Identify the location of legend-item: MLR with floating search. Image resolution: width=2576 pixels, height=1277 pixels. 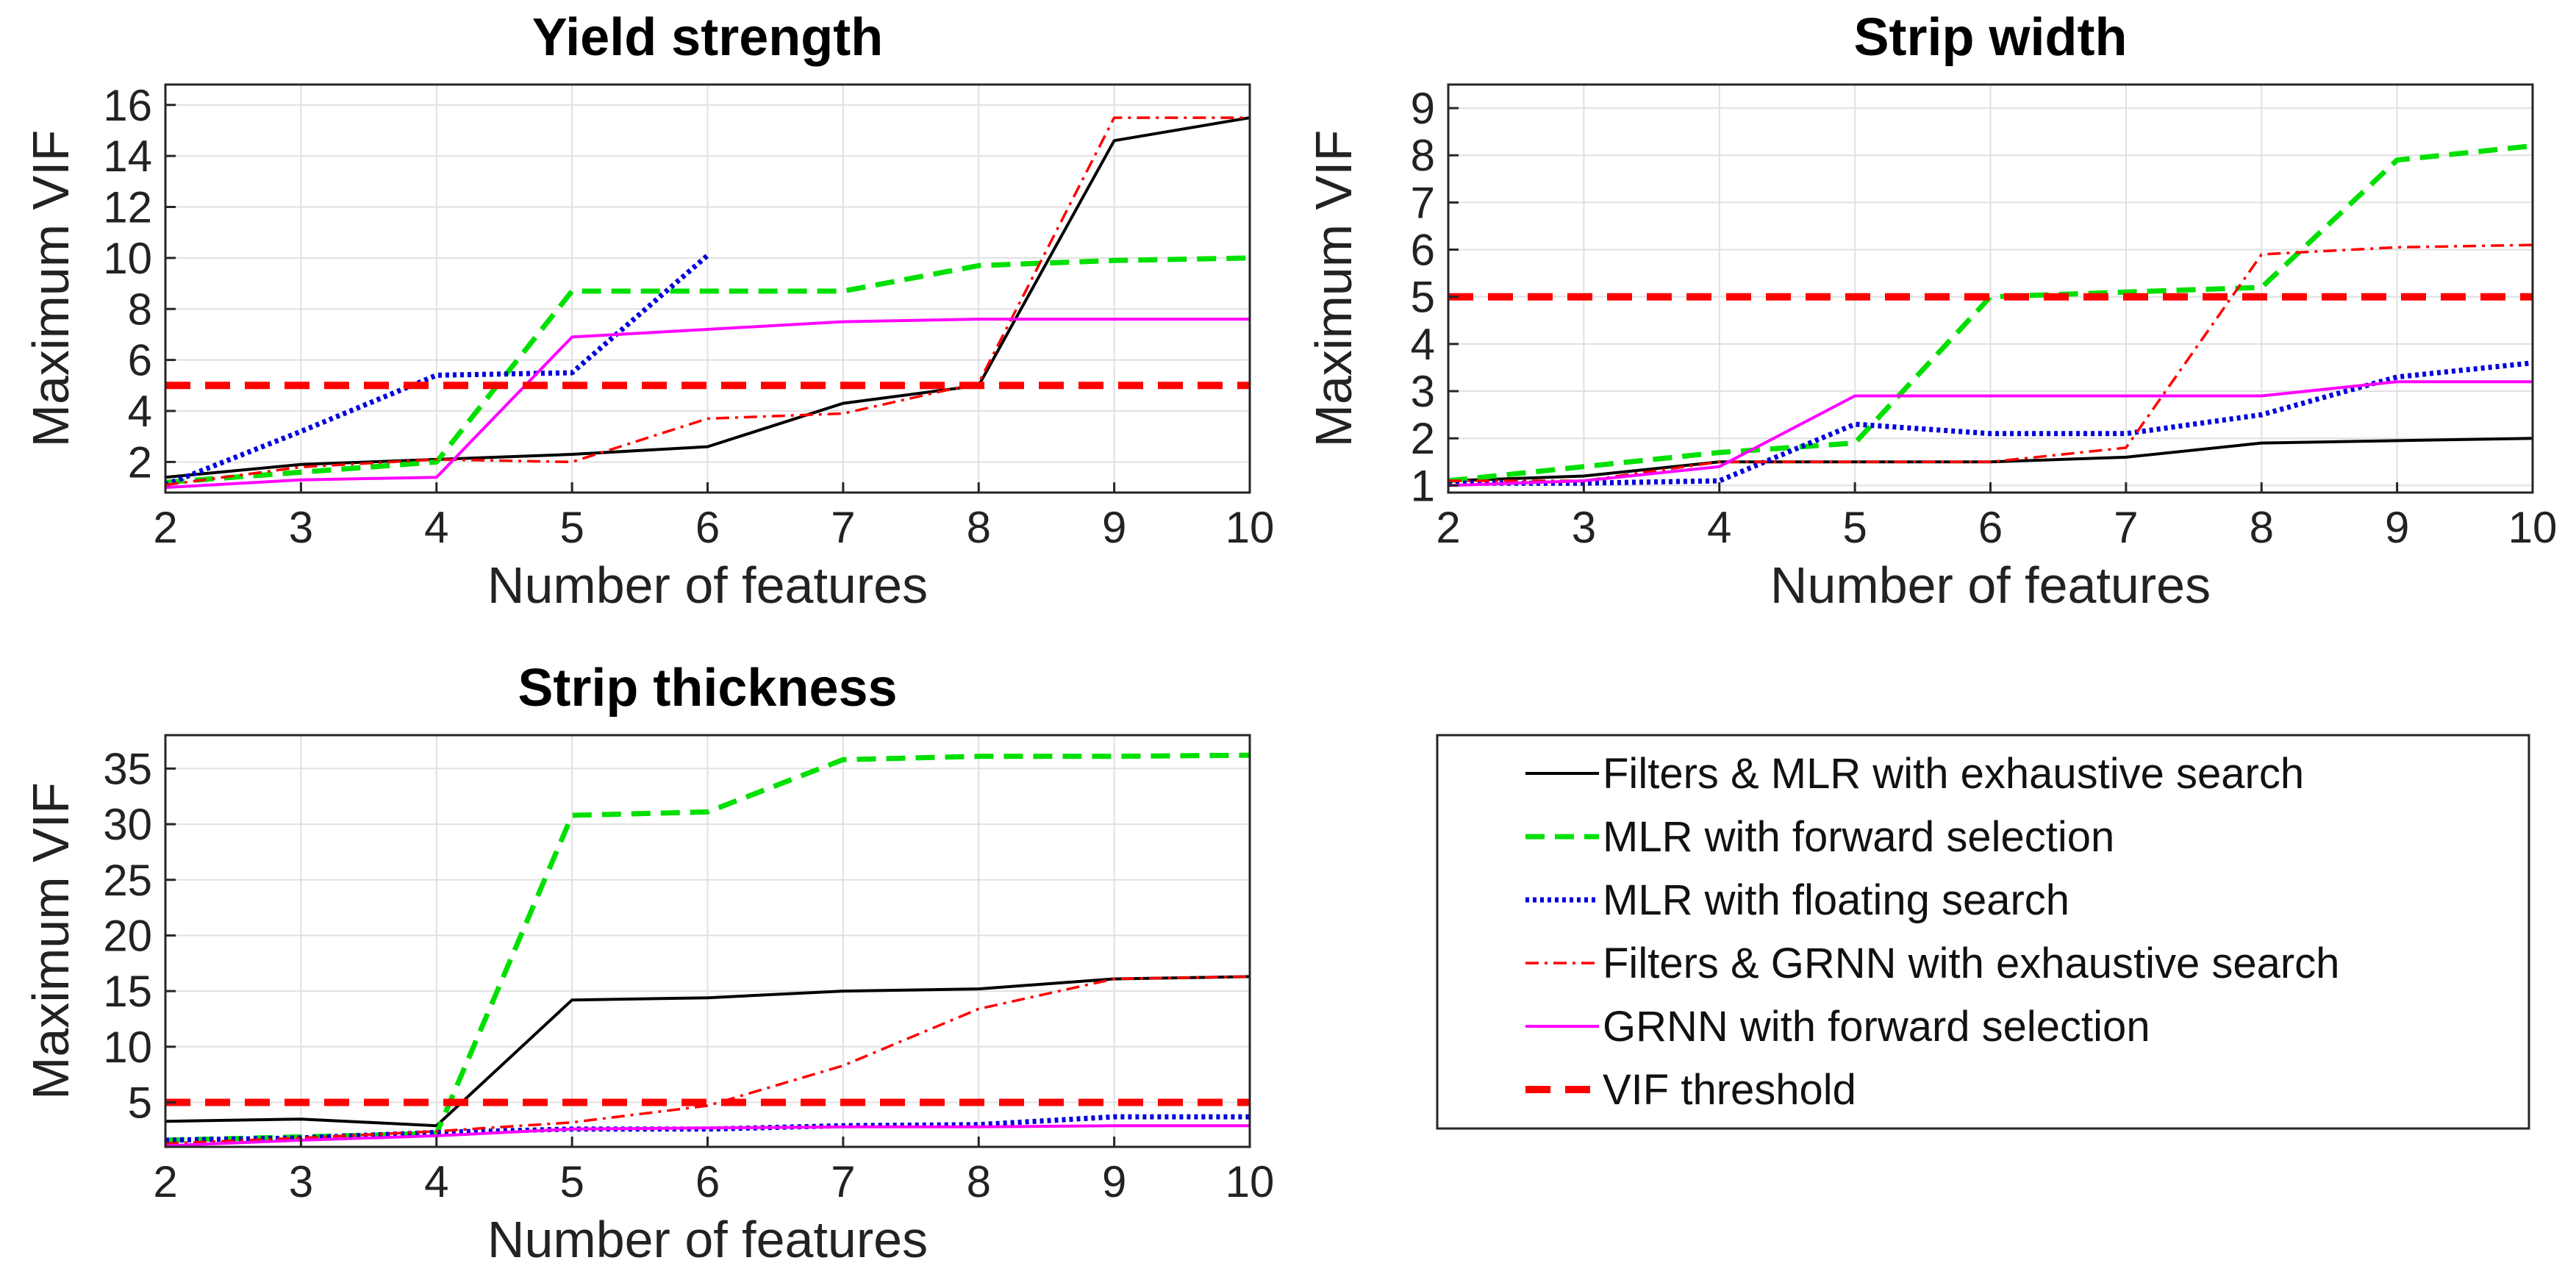
(1797, 900).